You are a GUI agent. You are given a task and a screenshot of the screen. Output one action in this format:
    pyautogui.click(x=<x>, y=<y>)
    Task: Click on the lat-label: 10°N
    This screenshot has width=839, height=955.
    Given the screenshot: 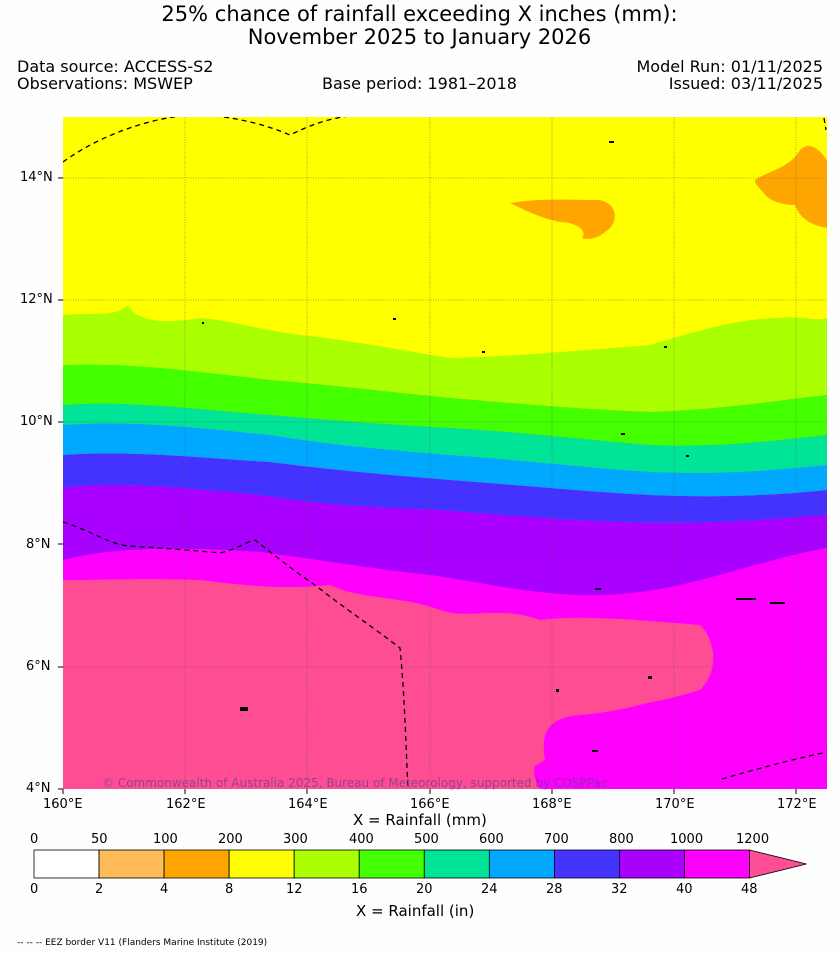 What is the action you would take?
    pyautogui.click(x=36, y=421)
    